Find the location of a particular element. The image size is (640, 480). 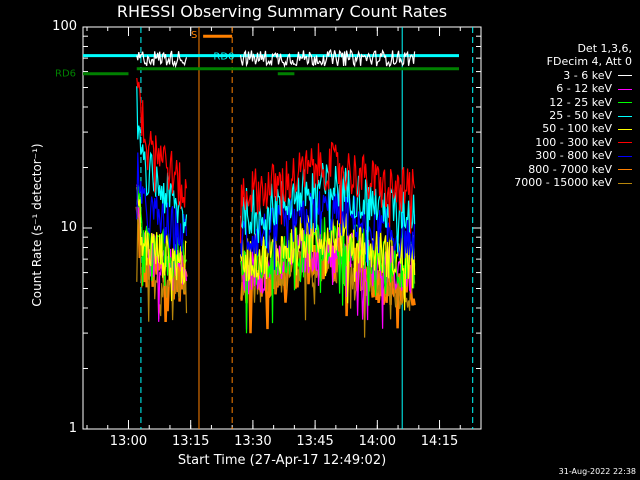

legend-header-1: Det 1,3,6, is located at coordinates (604, 48).